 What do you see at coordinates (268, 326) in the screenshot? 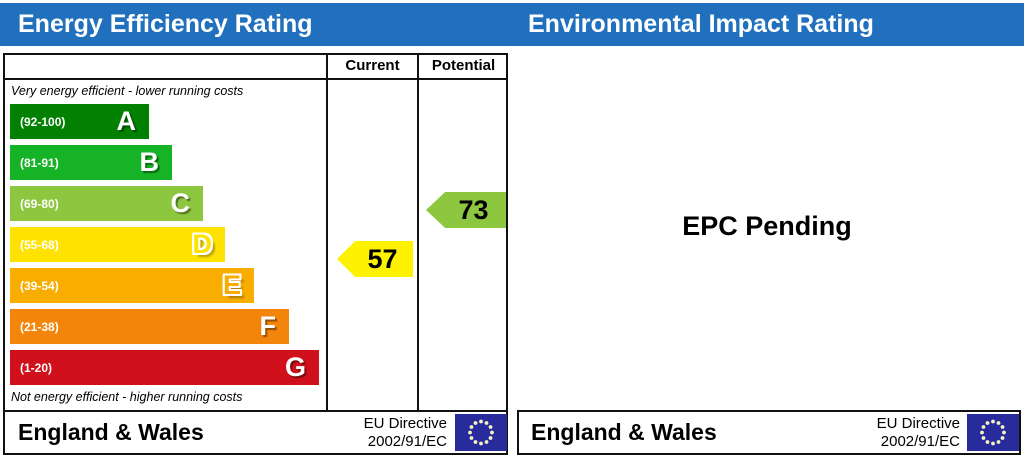
I see `band-letter: F` at bounding box center [268, 326].